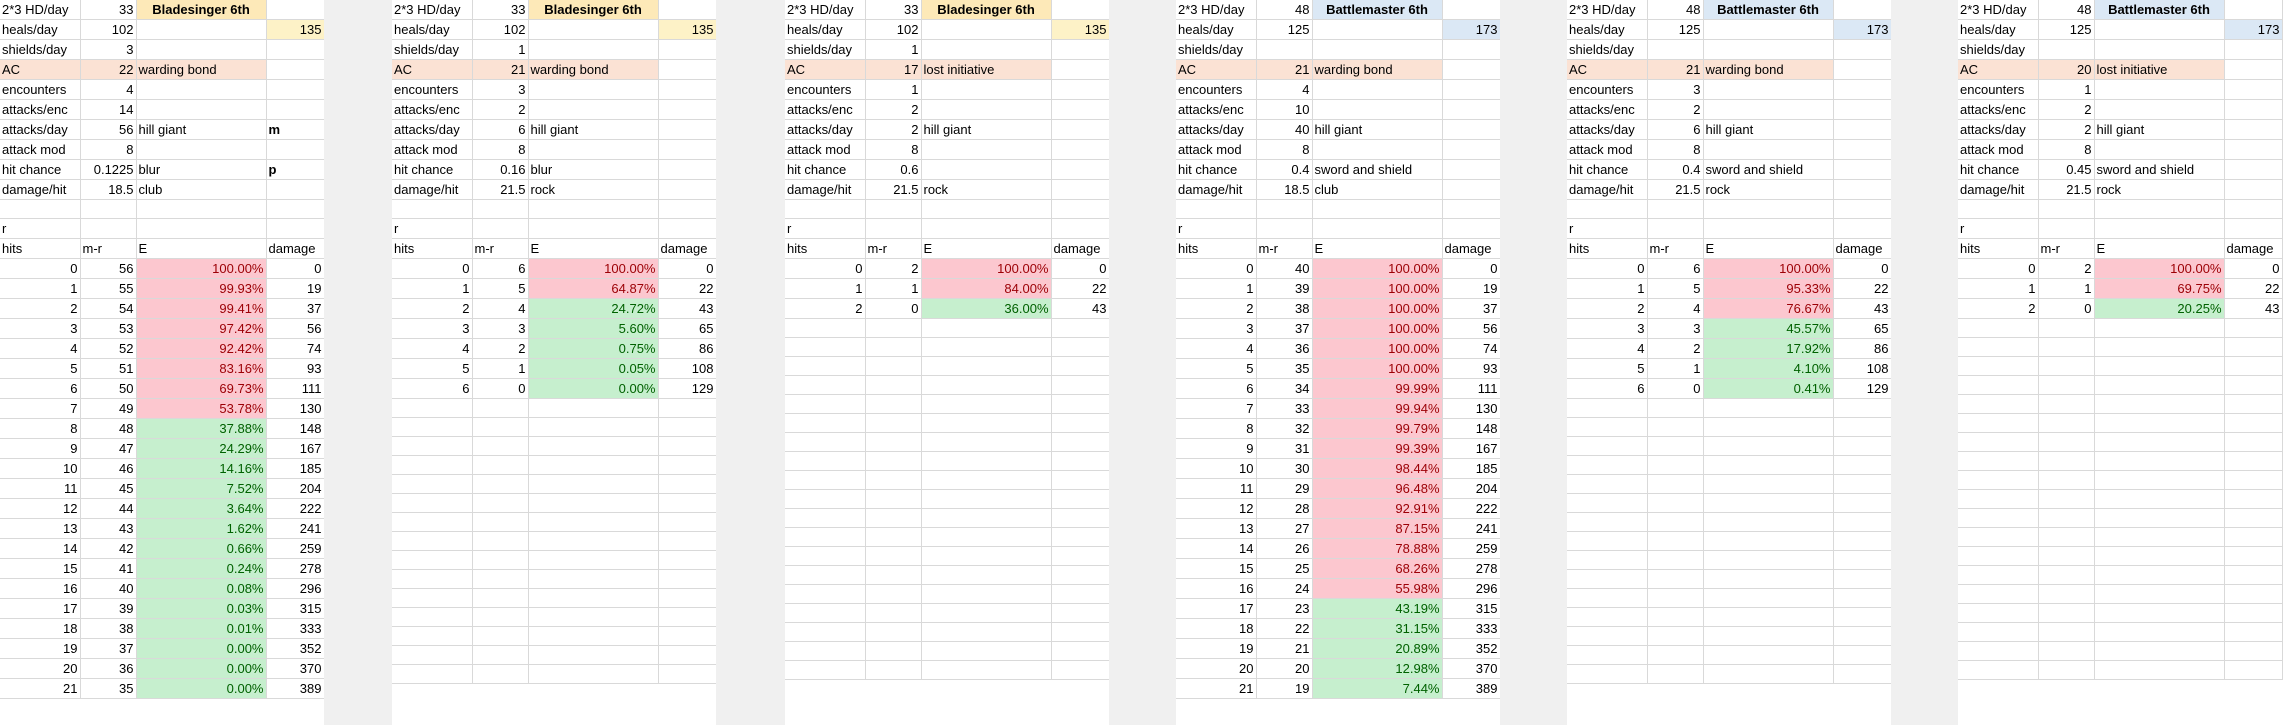 This screenshot has height=725, width=2286. Describe the element at coordinates (1862, 308) in the screenshot. I see `damage-cell: 43` at that location.